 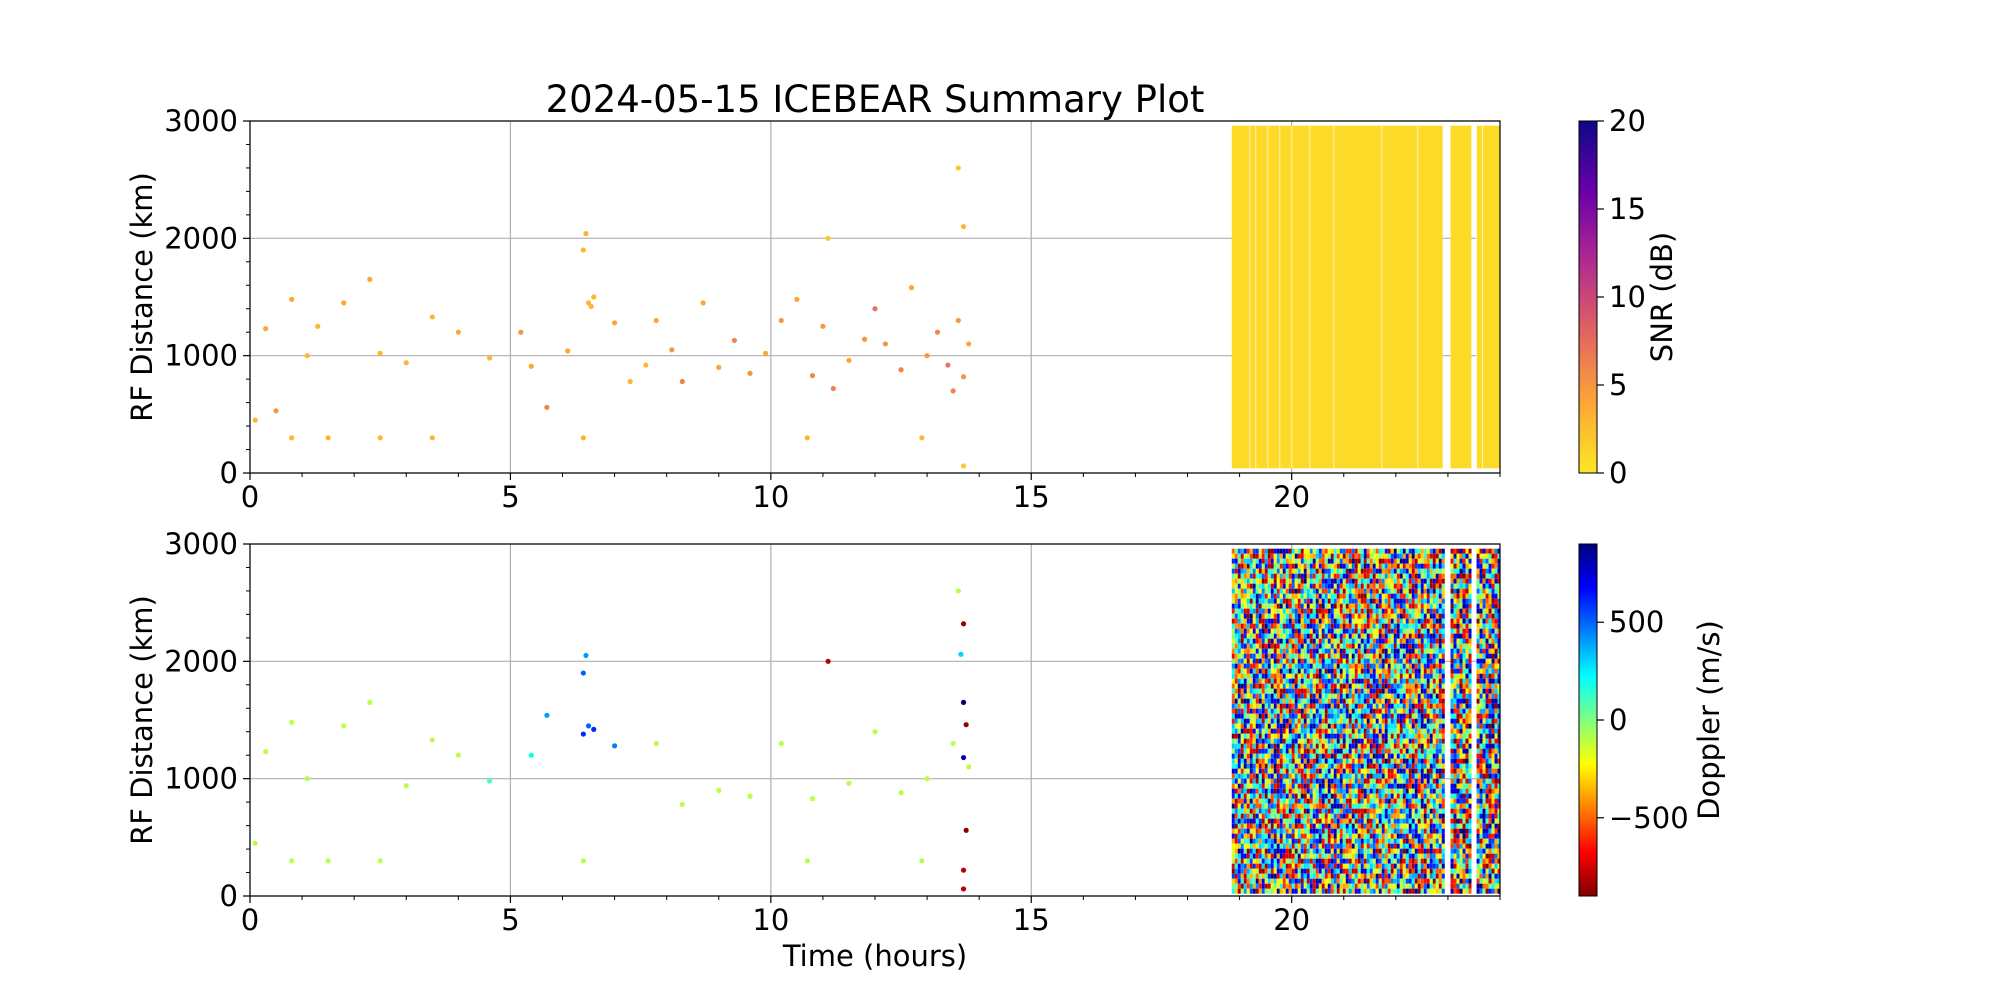 What do you see at coordinates (833, 388) in the screenshot?
I see `data-point` at bounding box center [833, 388].